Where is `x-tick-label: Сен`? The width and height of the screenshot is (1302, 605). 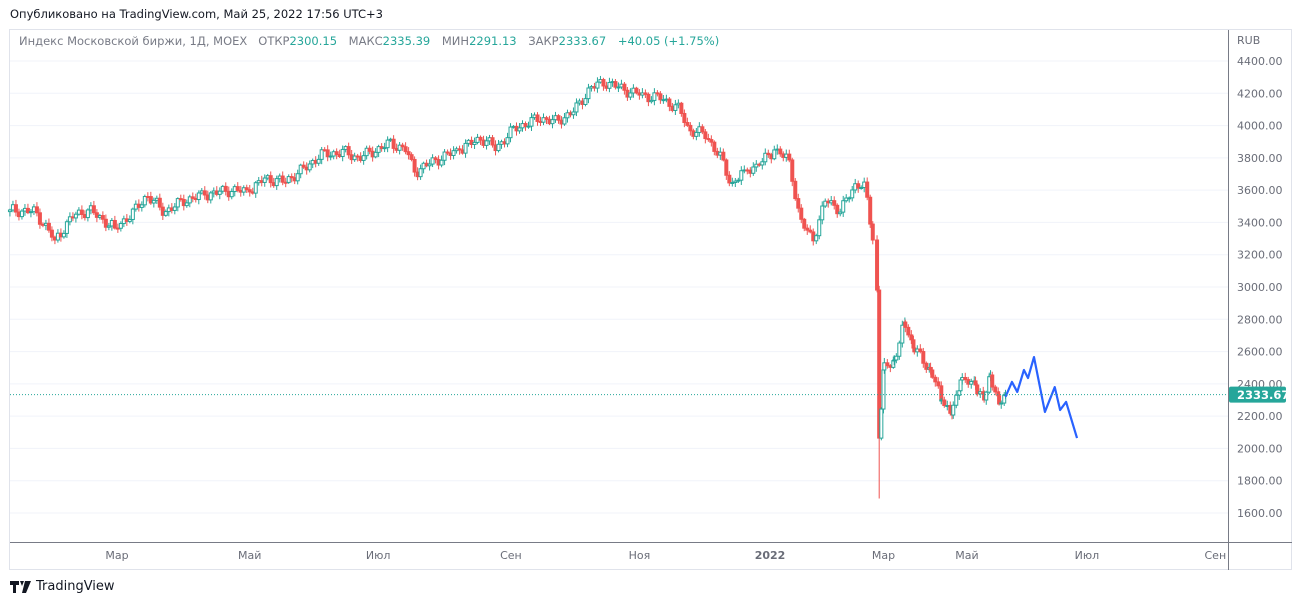
x-tick-label: Сен is located at coordinates (511, 555).